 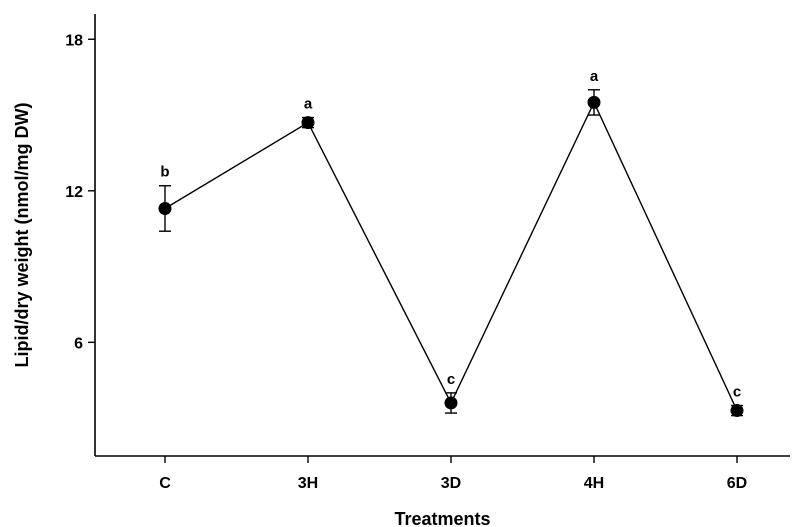 What do you see at coordinates (22, 235) in the screenshot?
I see `y-axis-title: Lipid/dry weight (nmol/mg DW)` at bounding box center [22, 235].